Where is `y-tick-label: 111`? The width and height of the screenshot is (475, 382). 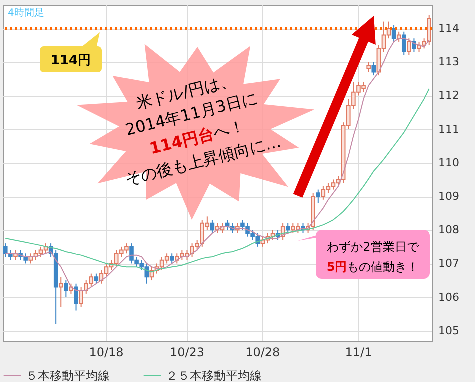 y-tick-label: 111 is located at coordinates (449, 129).